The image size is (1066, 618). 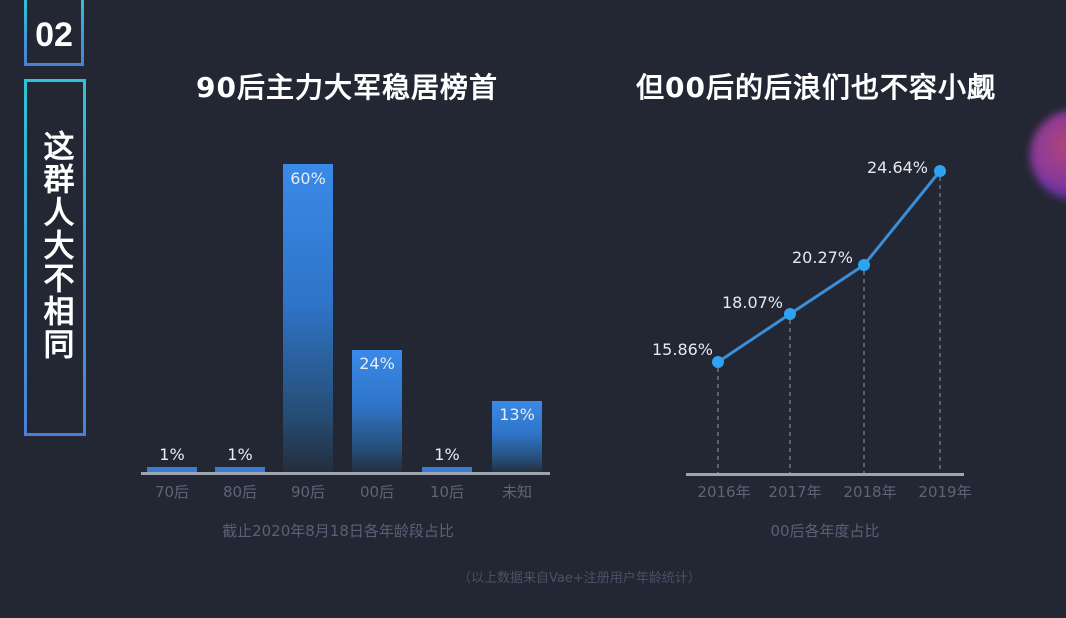 I want to click on section-number-box: 02, so click(x=54, y=33).